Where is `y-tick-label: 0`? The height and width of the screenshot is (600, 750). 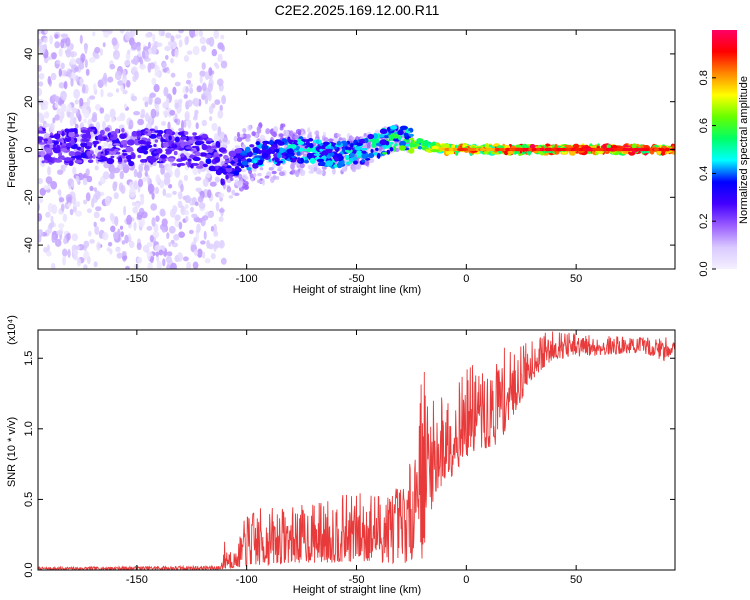 y-tick-label: 0 is located at coordinates (29, 149).